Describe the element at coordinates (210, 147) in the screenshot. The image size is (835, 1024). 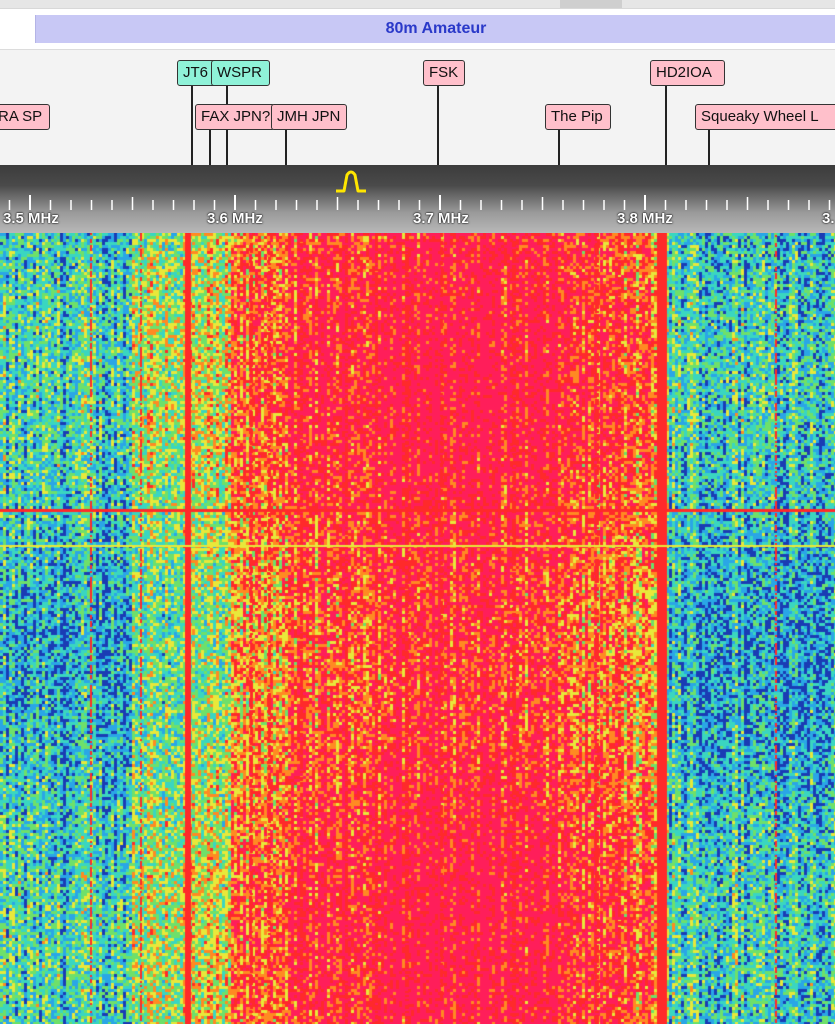
I see `station-line-fax` at that location.